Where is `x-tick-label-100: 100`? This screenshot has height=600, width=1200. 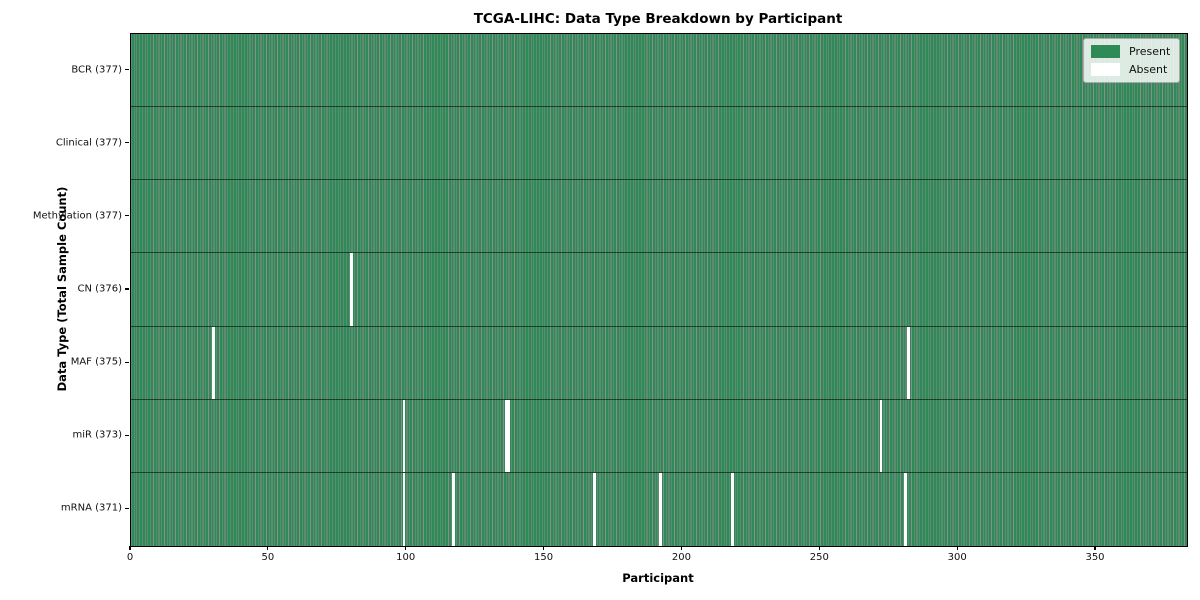 x-tick-label-100: 100 is located at coordinates (406, 557).